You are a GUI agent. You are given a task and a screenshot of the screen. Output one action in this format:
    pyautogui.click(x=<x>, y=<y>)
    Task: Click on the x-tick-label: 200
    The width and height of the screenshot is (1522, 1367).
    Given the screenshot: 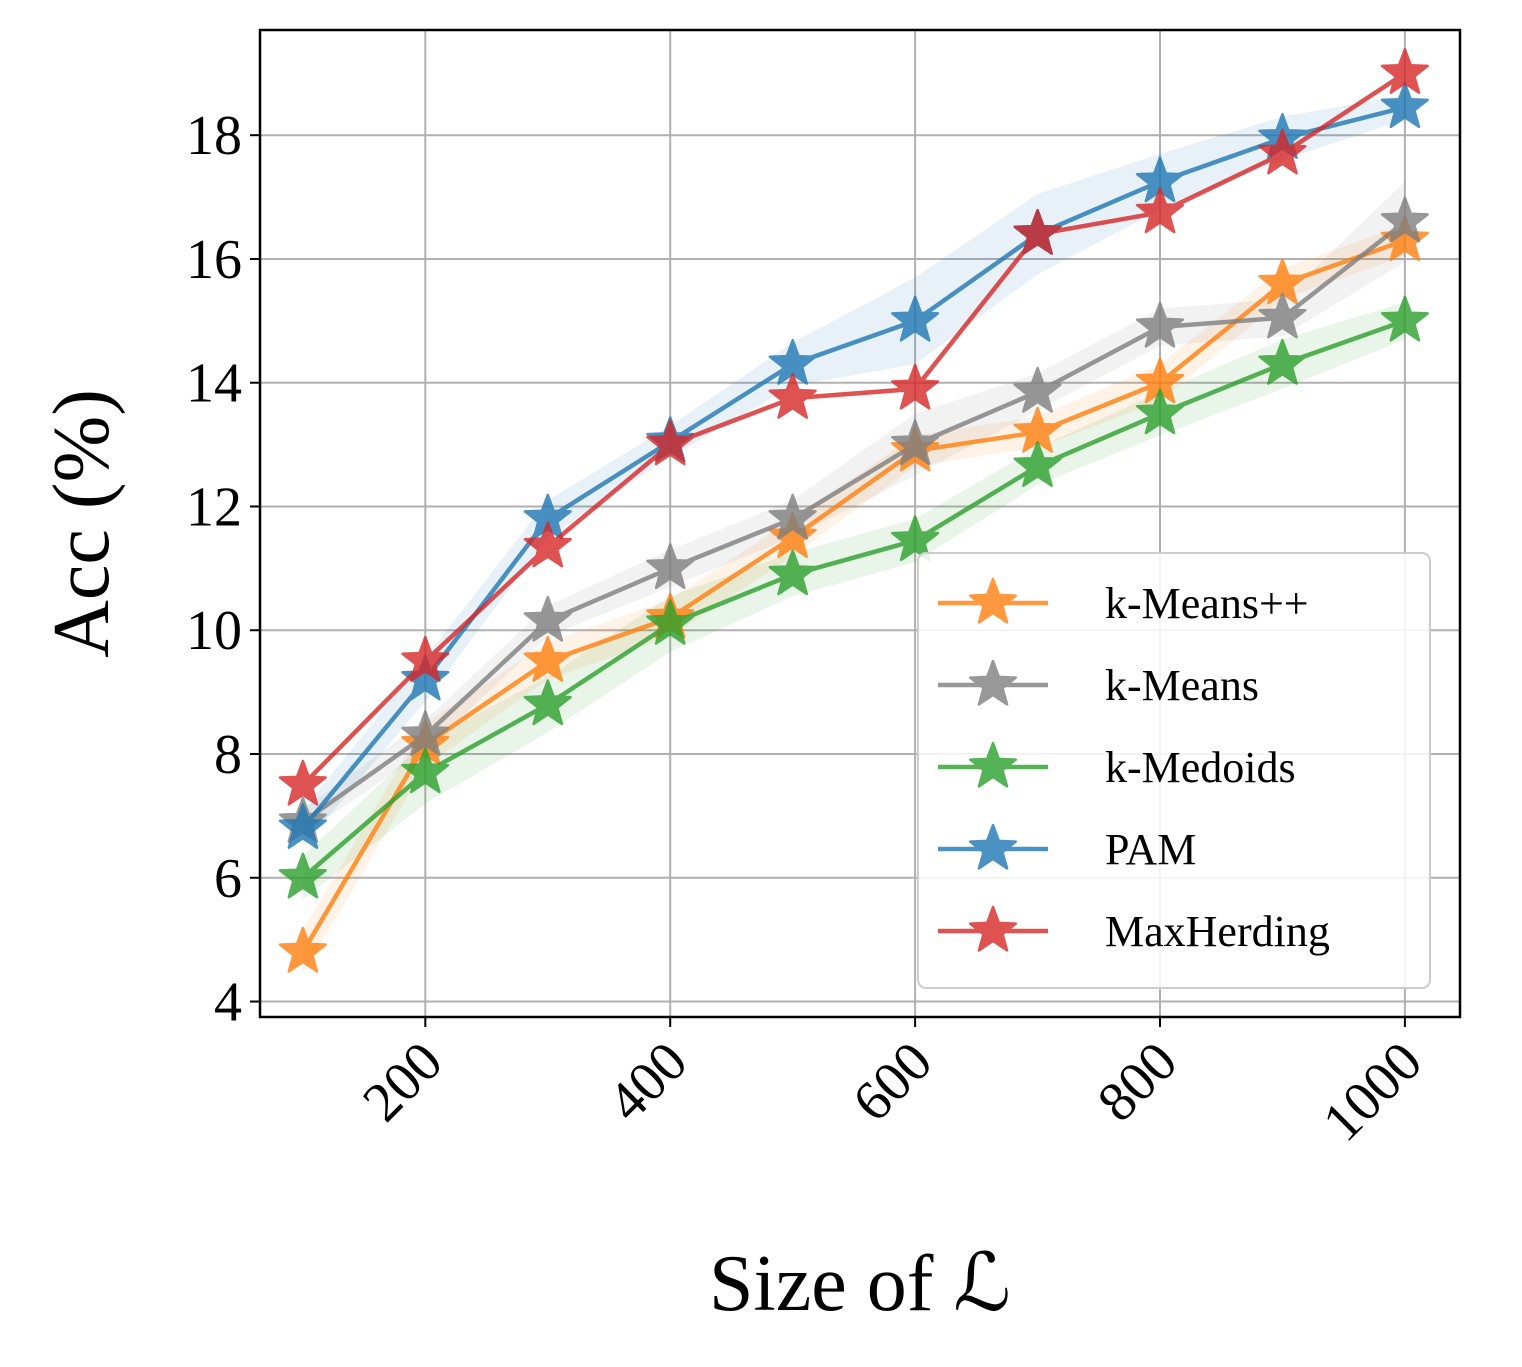 What is the action you would take?
    pyautogui.click(x=402, y=1081)
    